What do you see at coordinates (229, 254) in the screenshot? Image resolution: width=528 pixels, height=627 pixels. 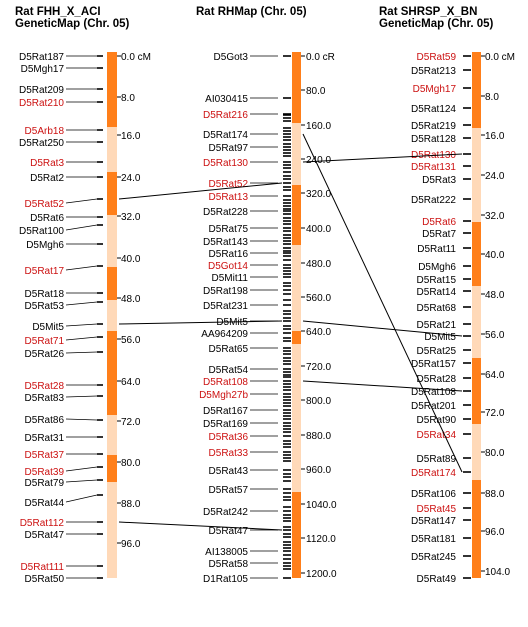 I see `rh-marker-label: D5Rat16` at bounding box center [229, 254].